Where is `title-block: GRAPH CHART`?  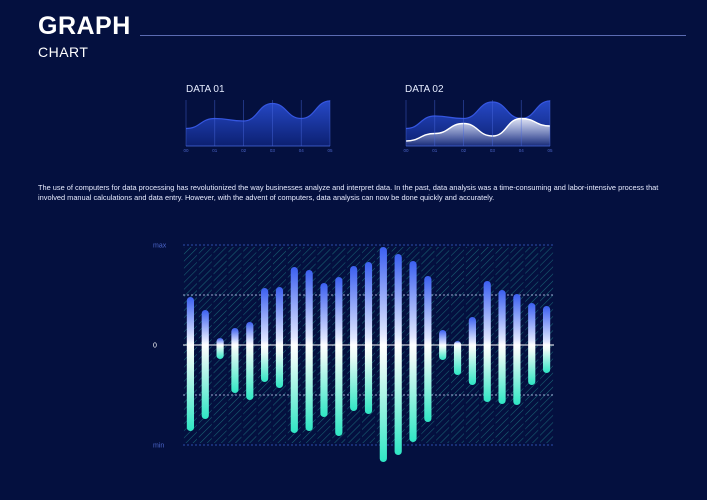 title-block: GRAPH CHART is located at coordinates (84, 36).